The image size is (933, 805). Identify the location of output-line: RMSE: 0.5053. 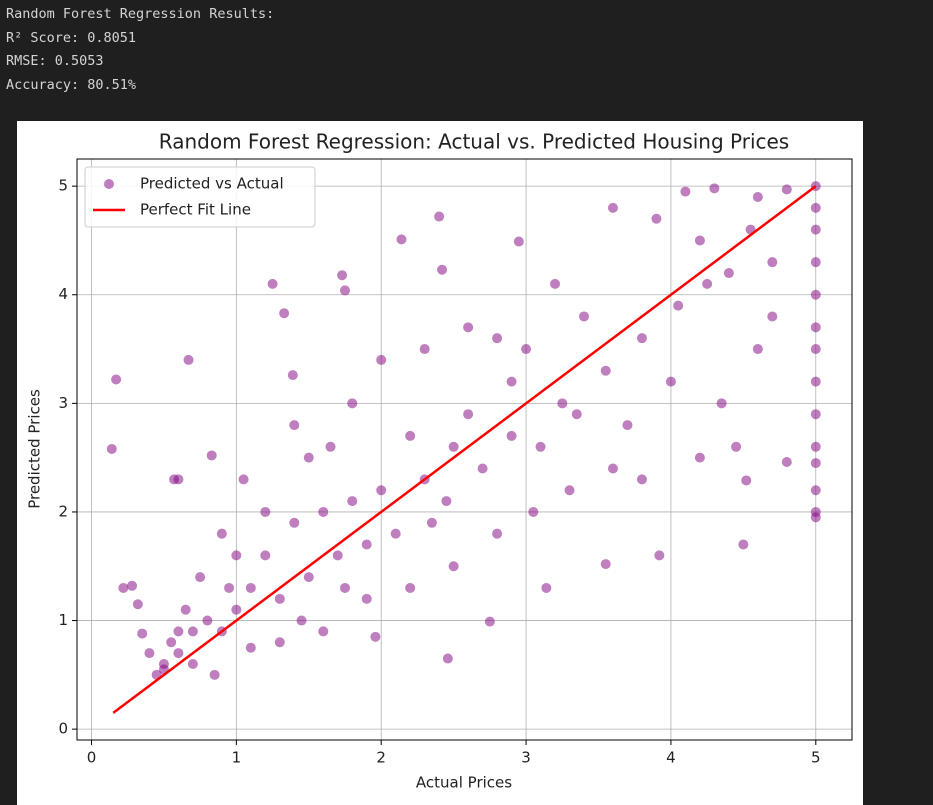
(55, 61).